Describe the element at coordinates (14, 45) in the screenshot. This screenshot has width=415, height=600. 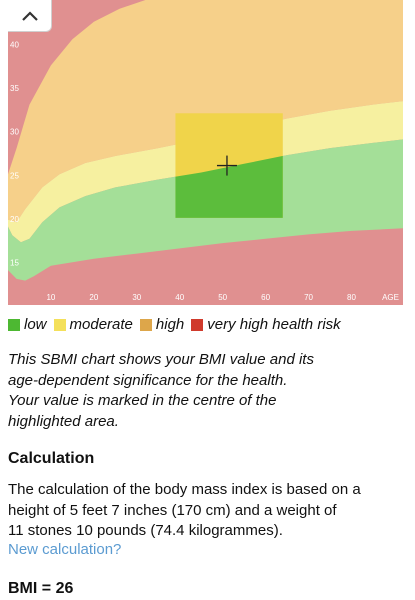
I see `y-tick-label: 40` at that location.